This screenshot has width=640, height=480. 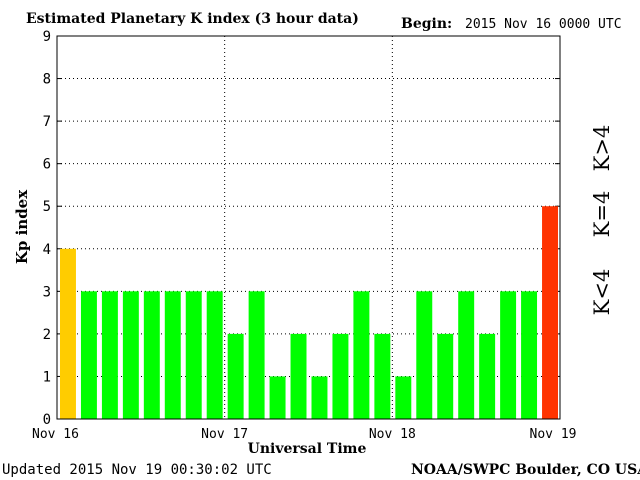 What do you see at coordinates (47, 122) in the screenshot?
I see `y-tick-label: 7` at bounding box center [47, 122].